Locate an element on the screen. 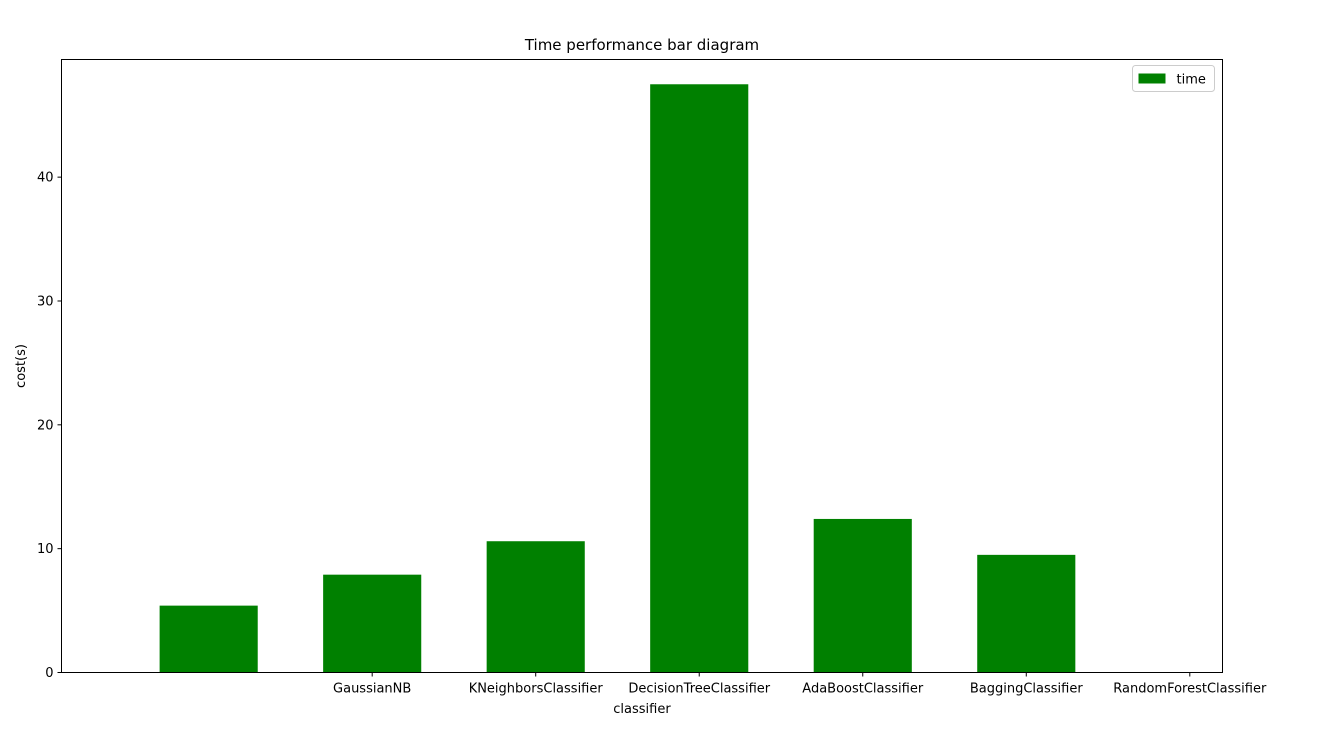  legend-label: time is located at coordinates (1191, 80).